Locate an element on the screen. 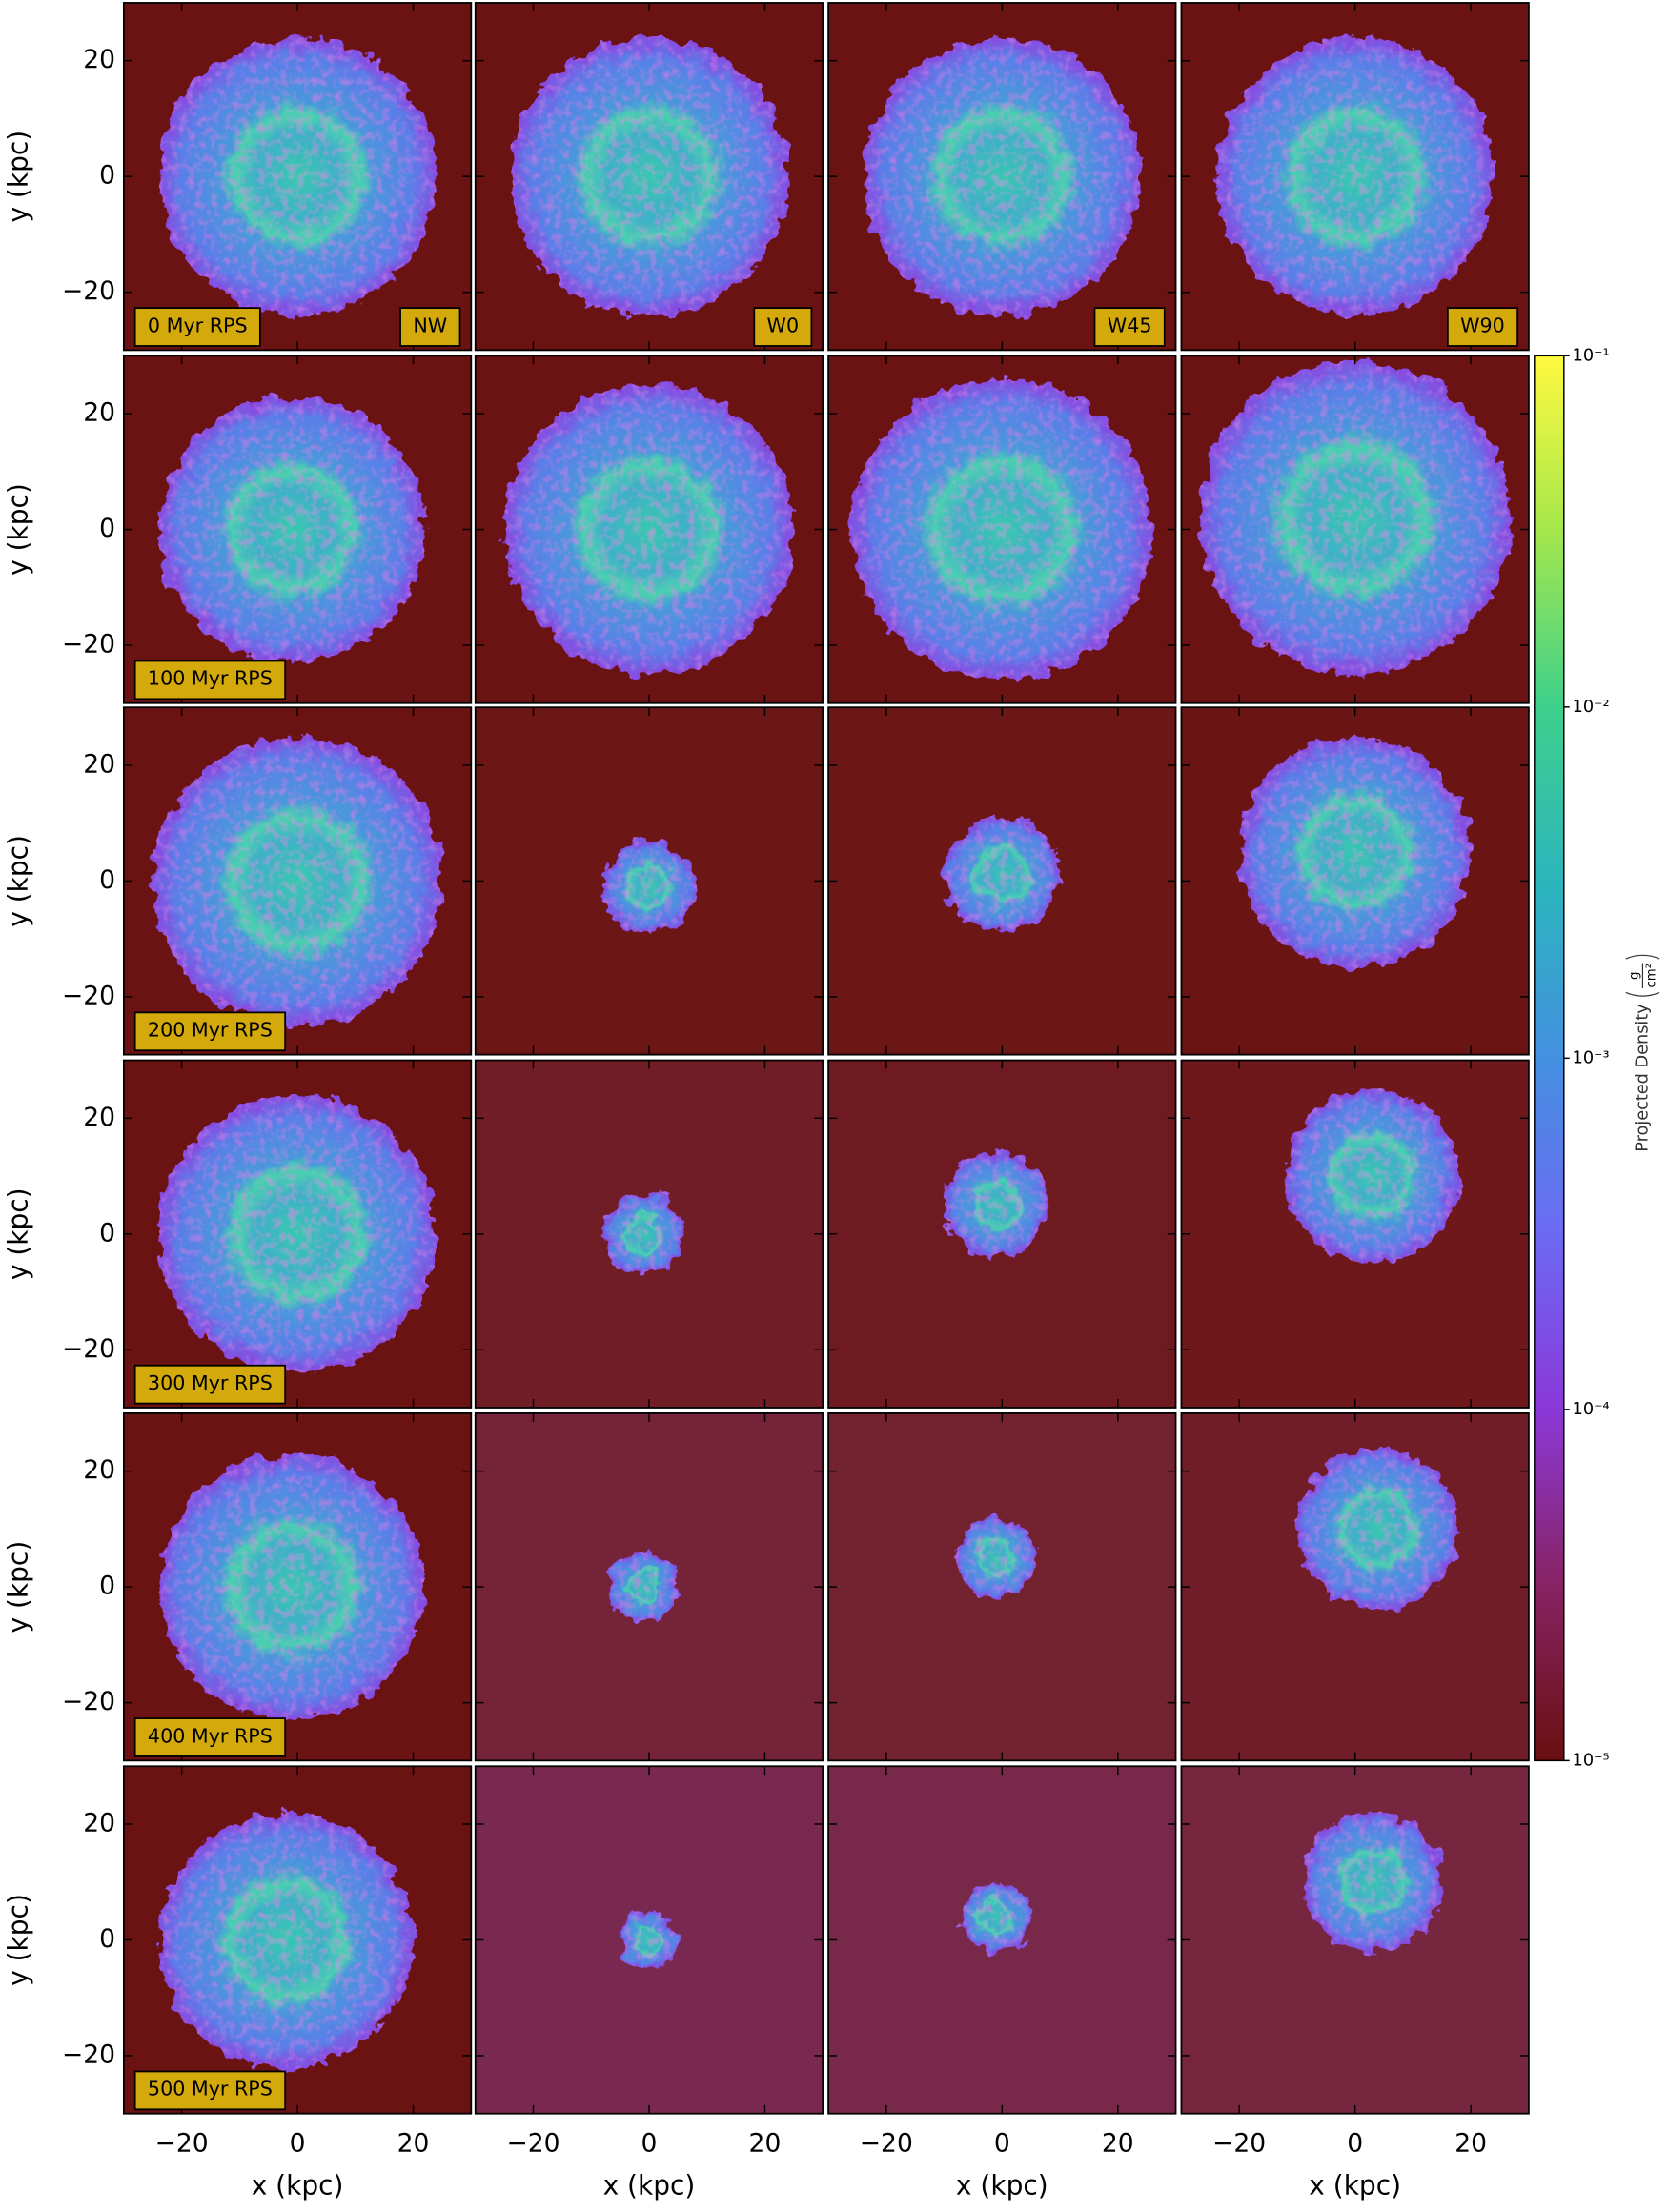 The image size is (1668, 2212). panel-label: W90 is located at coordinates (1482, 327).